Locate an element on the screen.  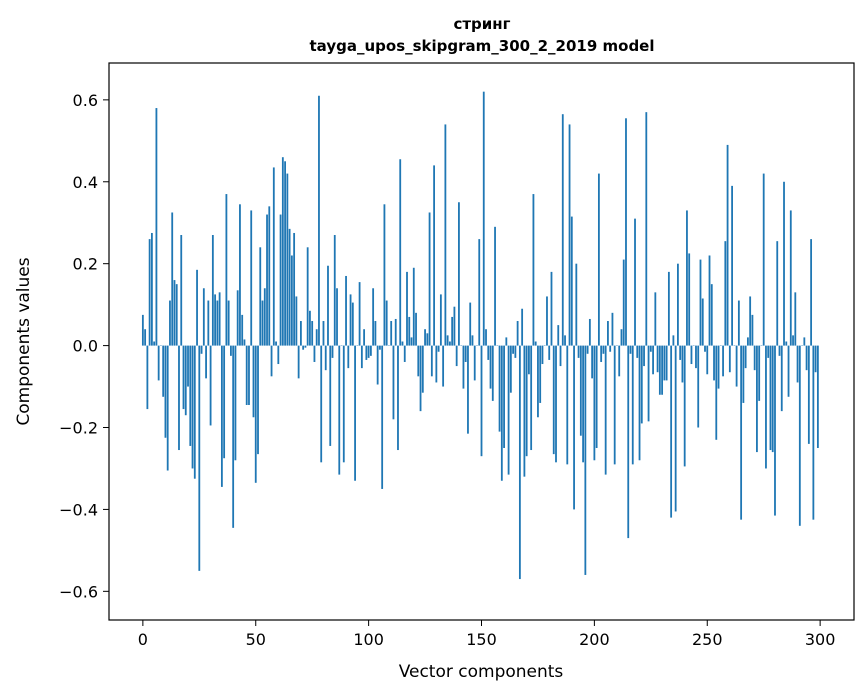
x-tick-label: 0 is located at coordinates (143, 639).